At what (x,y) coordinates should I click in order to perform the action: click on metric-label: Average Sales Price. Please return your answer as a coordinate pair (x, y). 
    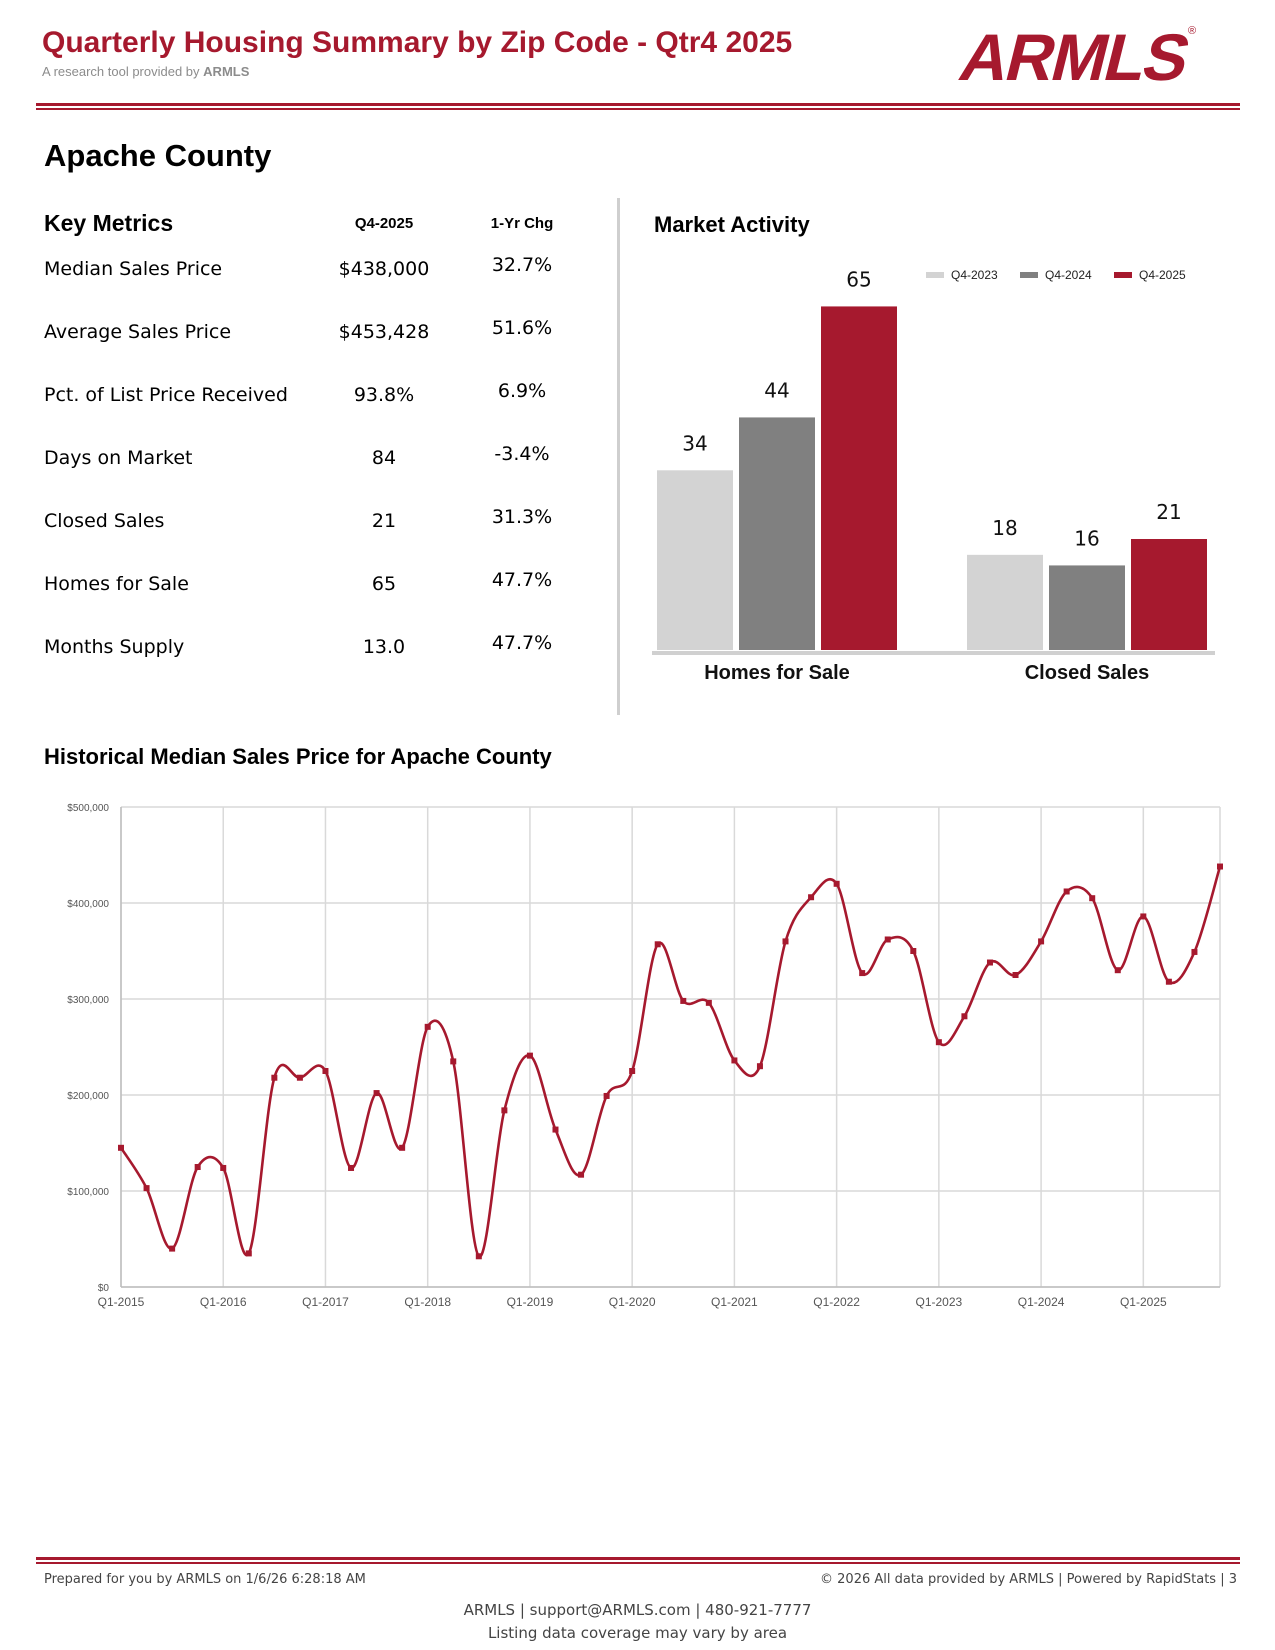
    Looking at the image, I should click on (138, 332).